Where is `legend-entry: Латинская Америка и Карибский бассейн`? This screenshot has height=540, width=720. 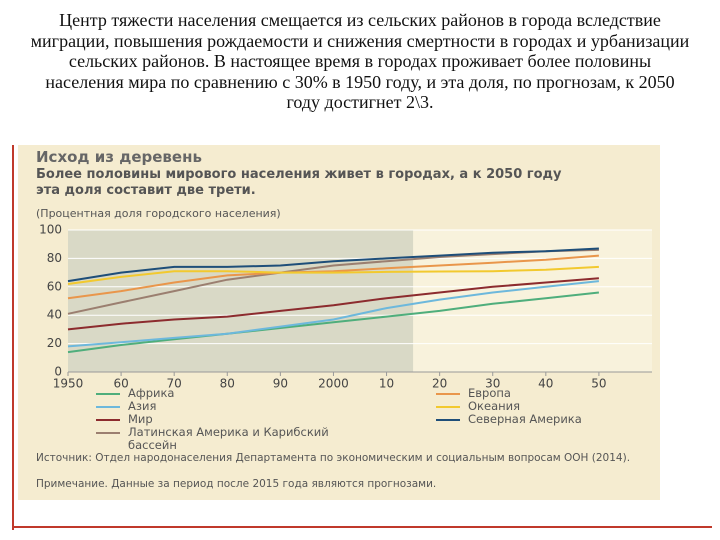
legend-entry: Латинская Америка и Карибский бассейн is located at coordinates (266, 439).